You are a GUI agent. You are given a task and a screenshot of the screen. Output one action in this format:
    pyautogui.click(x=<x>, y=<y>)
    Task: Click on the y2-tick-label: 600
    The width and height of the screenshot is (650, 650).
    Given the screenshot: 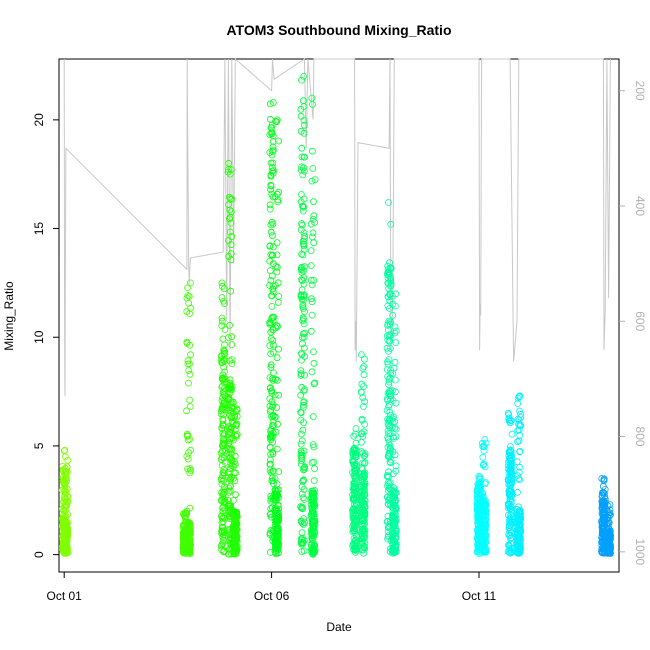 What is the action you would take?
    pyautogui.click(x=640, y=321)
    